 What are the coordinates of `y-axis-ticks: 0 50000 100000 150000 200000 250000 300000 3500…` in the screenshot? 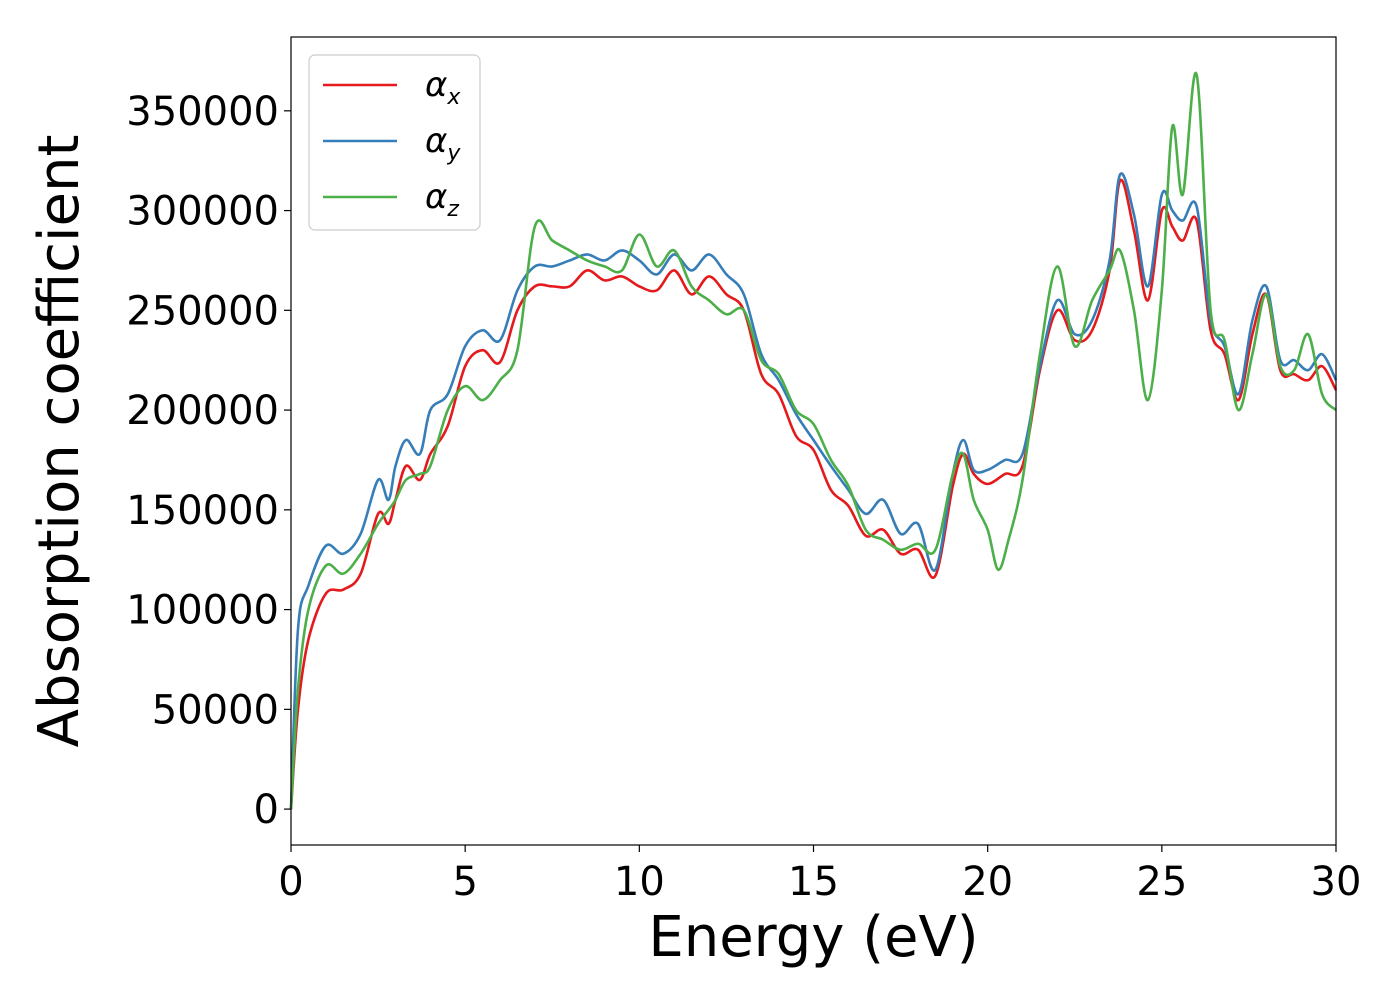 It's located at (208, 461).